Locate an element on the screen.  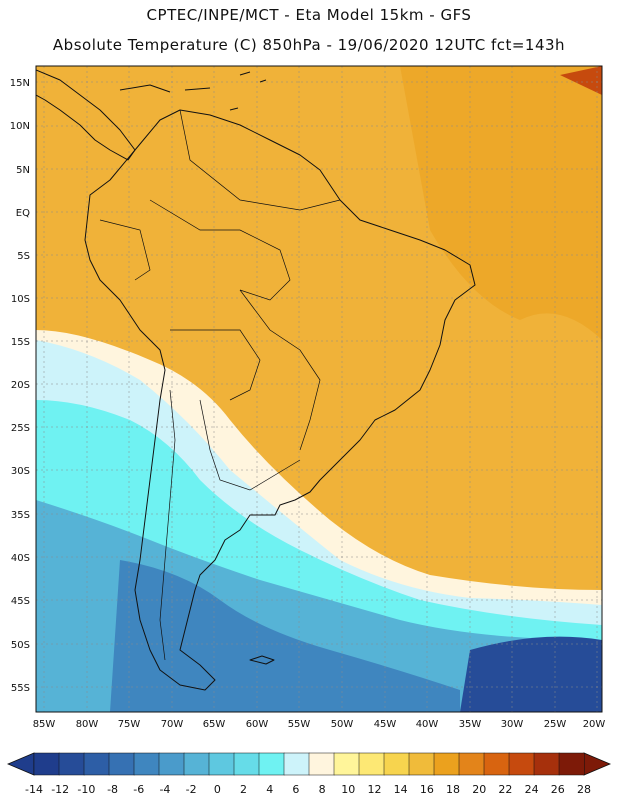
lon-label: 75W is located at coordinates (129, 724).